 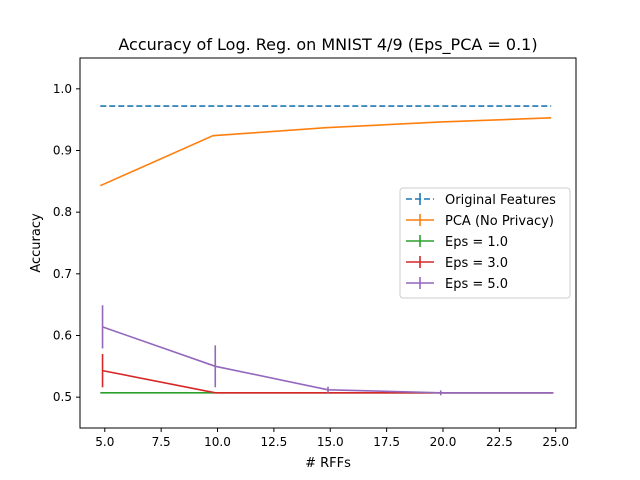 I want to click on x-tick-label: 20.0, so click(x=443, y=442).